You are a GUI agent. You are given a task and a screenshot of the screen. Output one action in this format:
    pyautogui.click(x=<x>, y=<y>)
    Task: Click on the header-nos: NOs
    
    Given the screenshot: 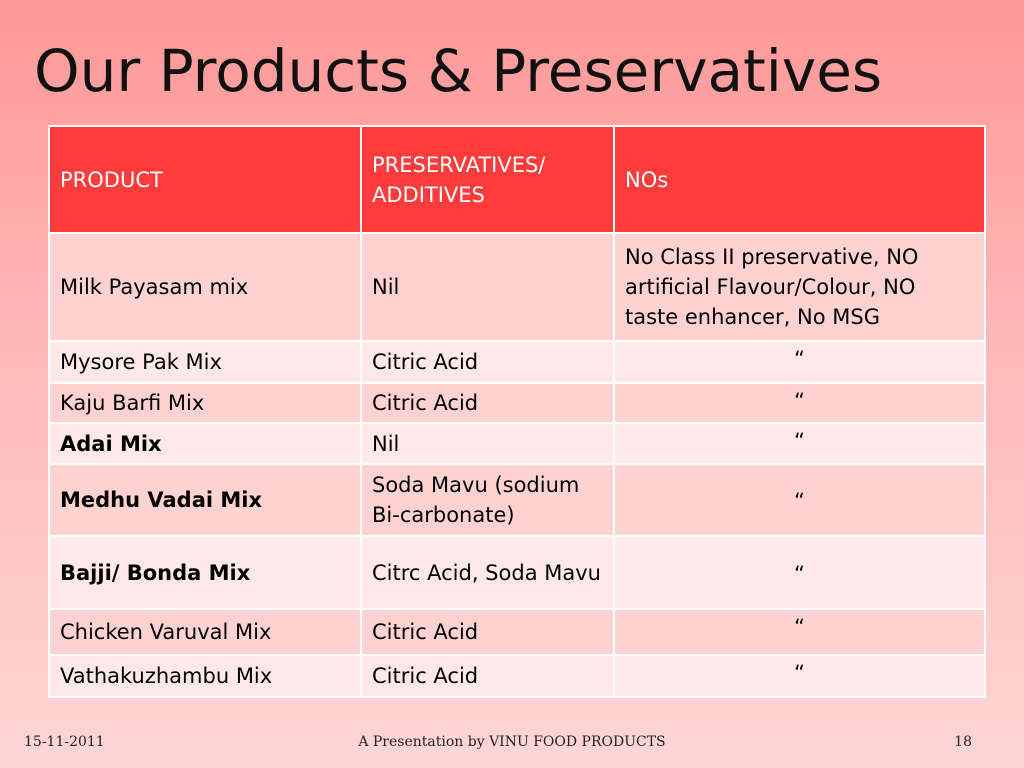 What is the action you would take?
    pyautogui.click(x=799, y=179)
    